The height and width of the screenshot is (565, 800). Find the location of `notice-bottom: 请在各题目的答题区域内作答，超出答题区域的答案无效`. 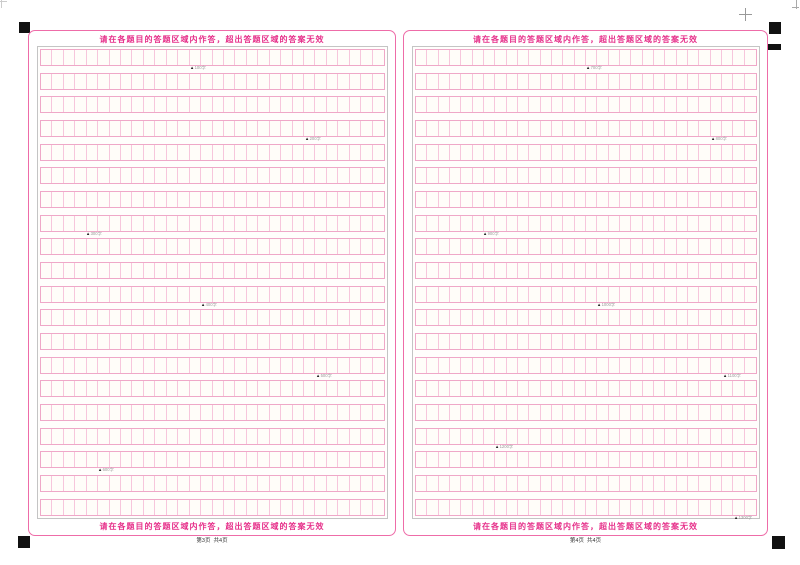

notice-bottom: 请在各题目的答题区域内作答，超出答题区域的答案无效 is located at coordinates (212, 526).